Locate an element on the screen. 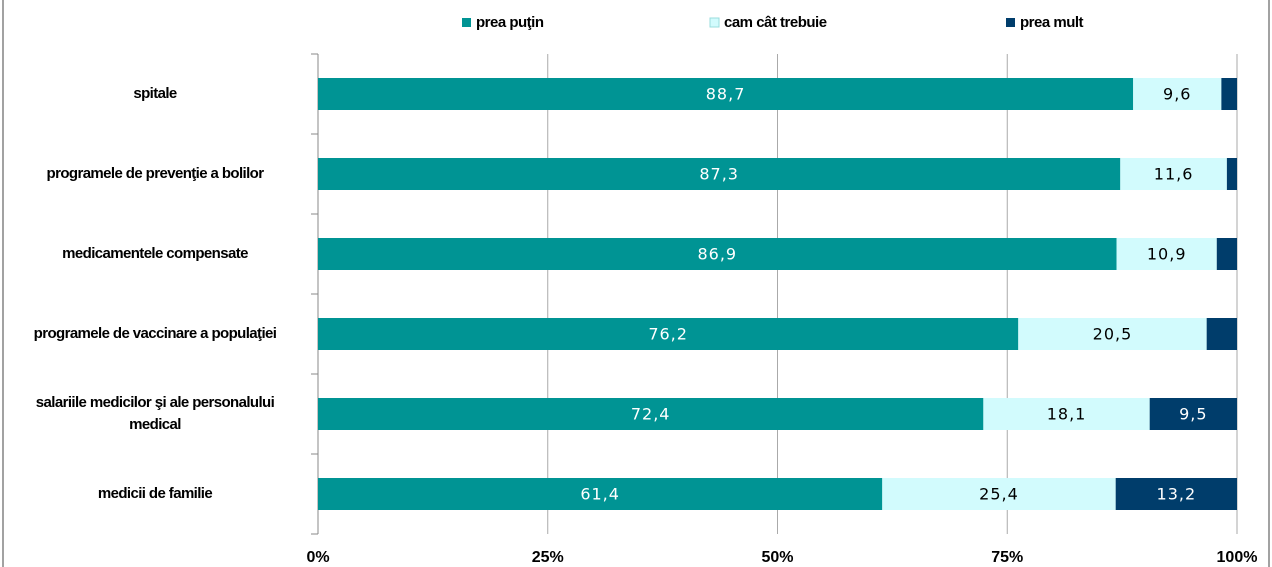  data-label: 87,3 is located at coordinates (719, 174).